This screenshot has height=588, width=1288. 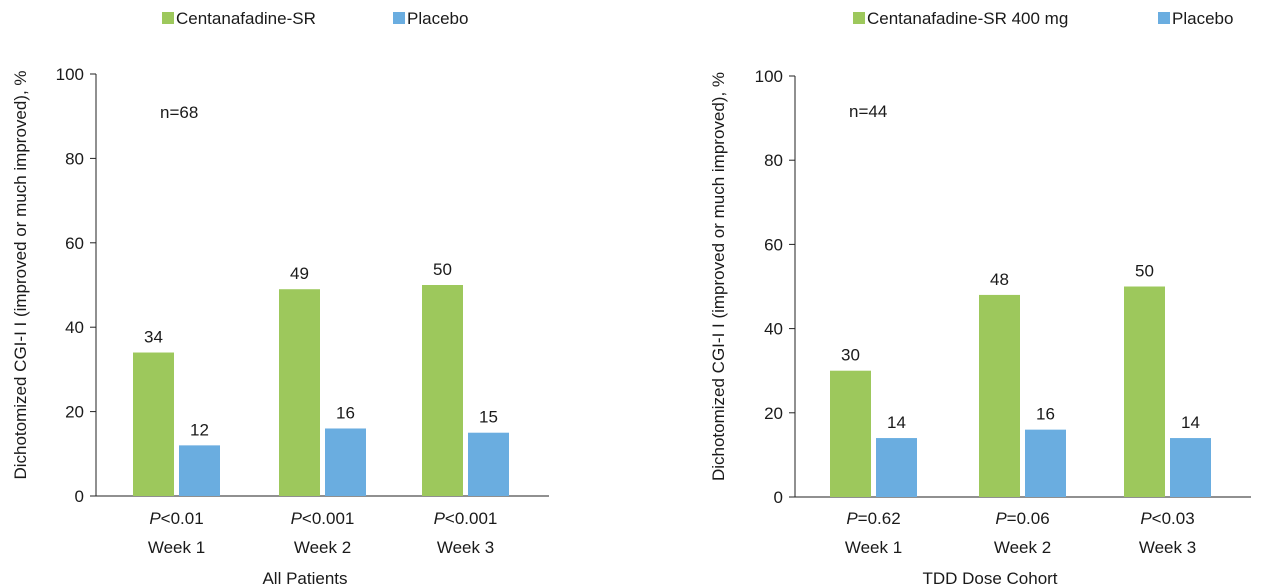 What do you see at coordinates (778, 497) in the screenshot?
I see `chart-2-y-tick-label: 0` at bounding box center [778, 497].